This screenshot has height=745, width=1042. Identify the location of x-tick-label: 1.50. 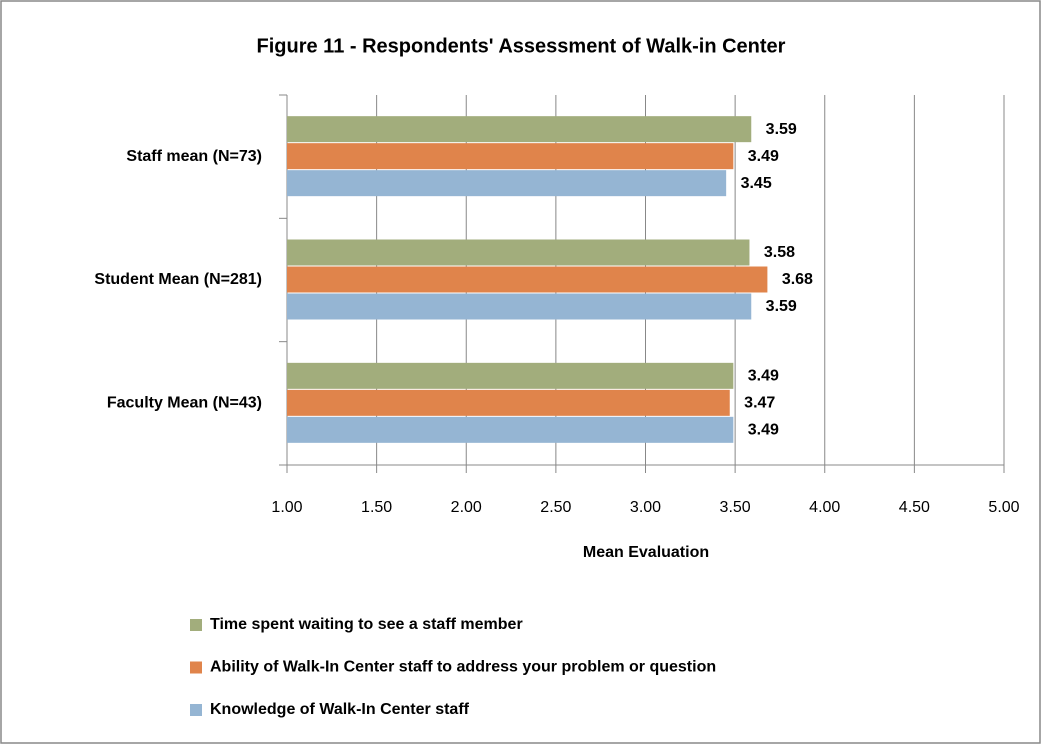
(376, 507).